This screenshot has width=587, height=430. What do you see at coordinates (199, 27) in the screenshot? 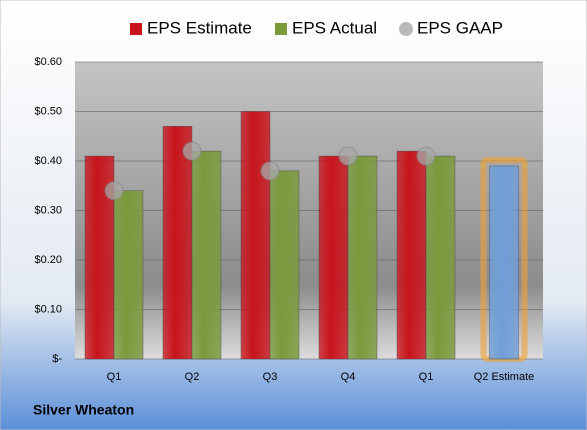
I see `legend-label: EPS Estimate` at bounding box center [199, 27].